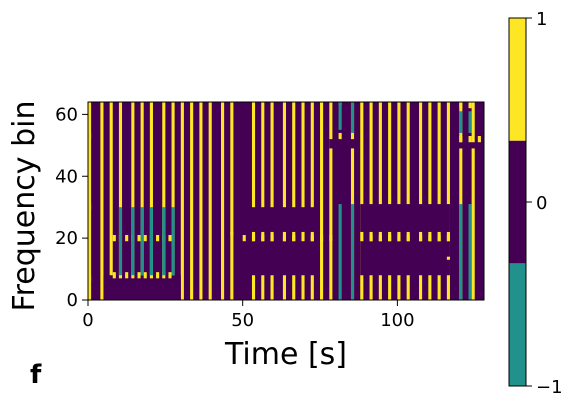 The width and height of the screenshot is (579, 409). Describe the element at coordinates (66, 176) in the screenshot. I see `y-tick-label: 40` at that location.